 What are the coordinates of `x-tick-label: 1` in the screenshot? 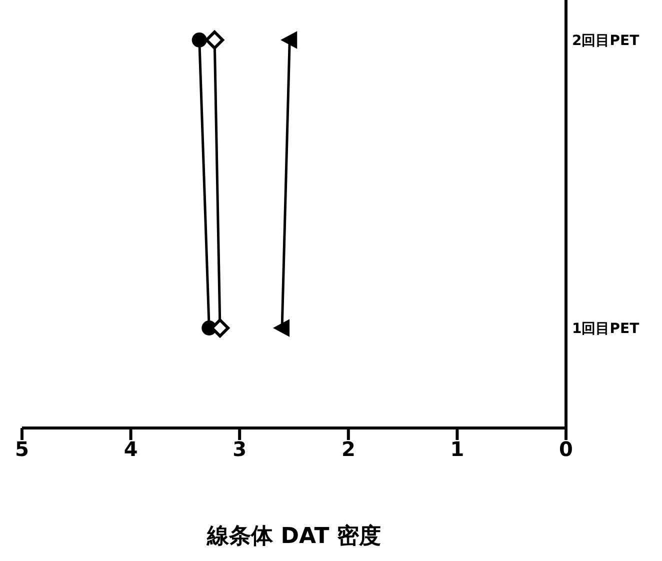 It's located at (457, 449).